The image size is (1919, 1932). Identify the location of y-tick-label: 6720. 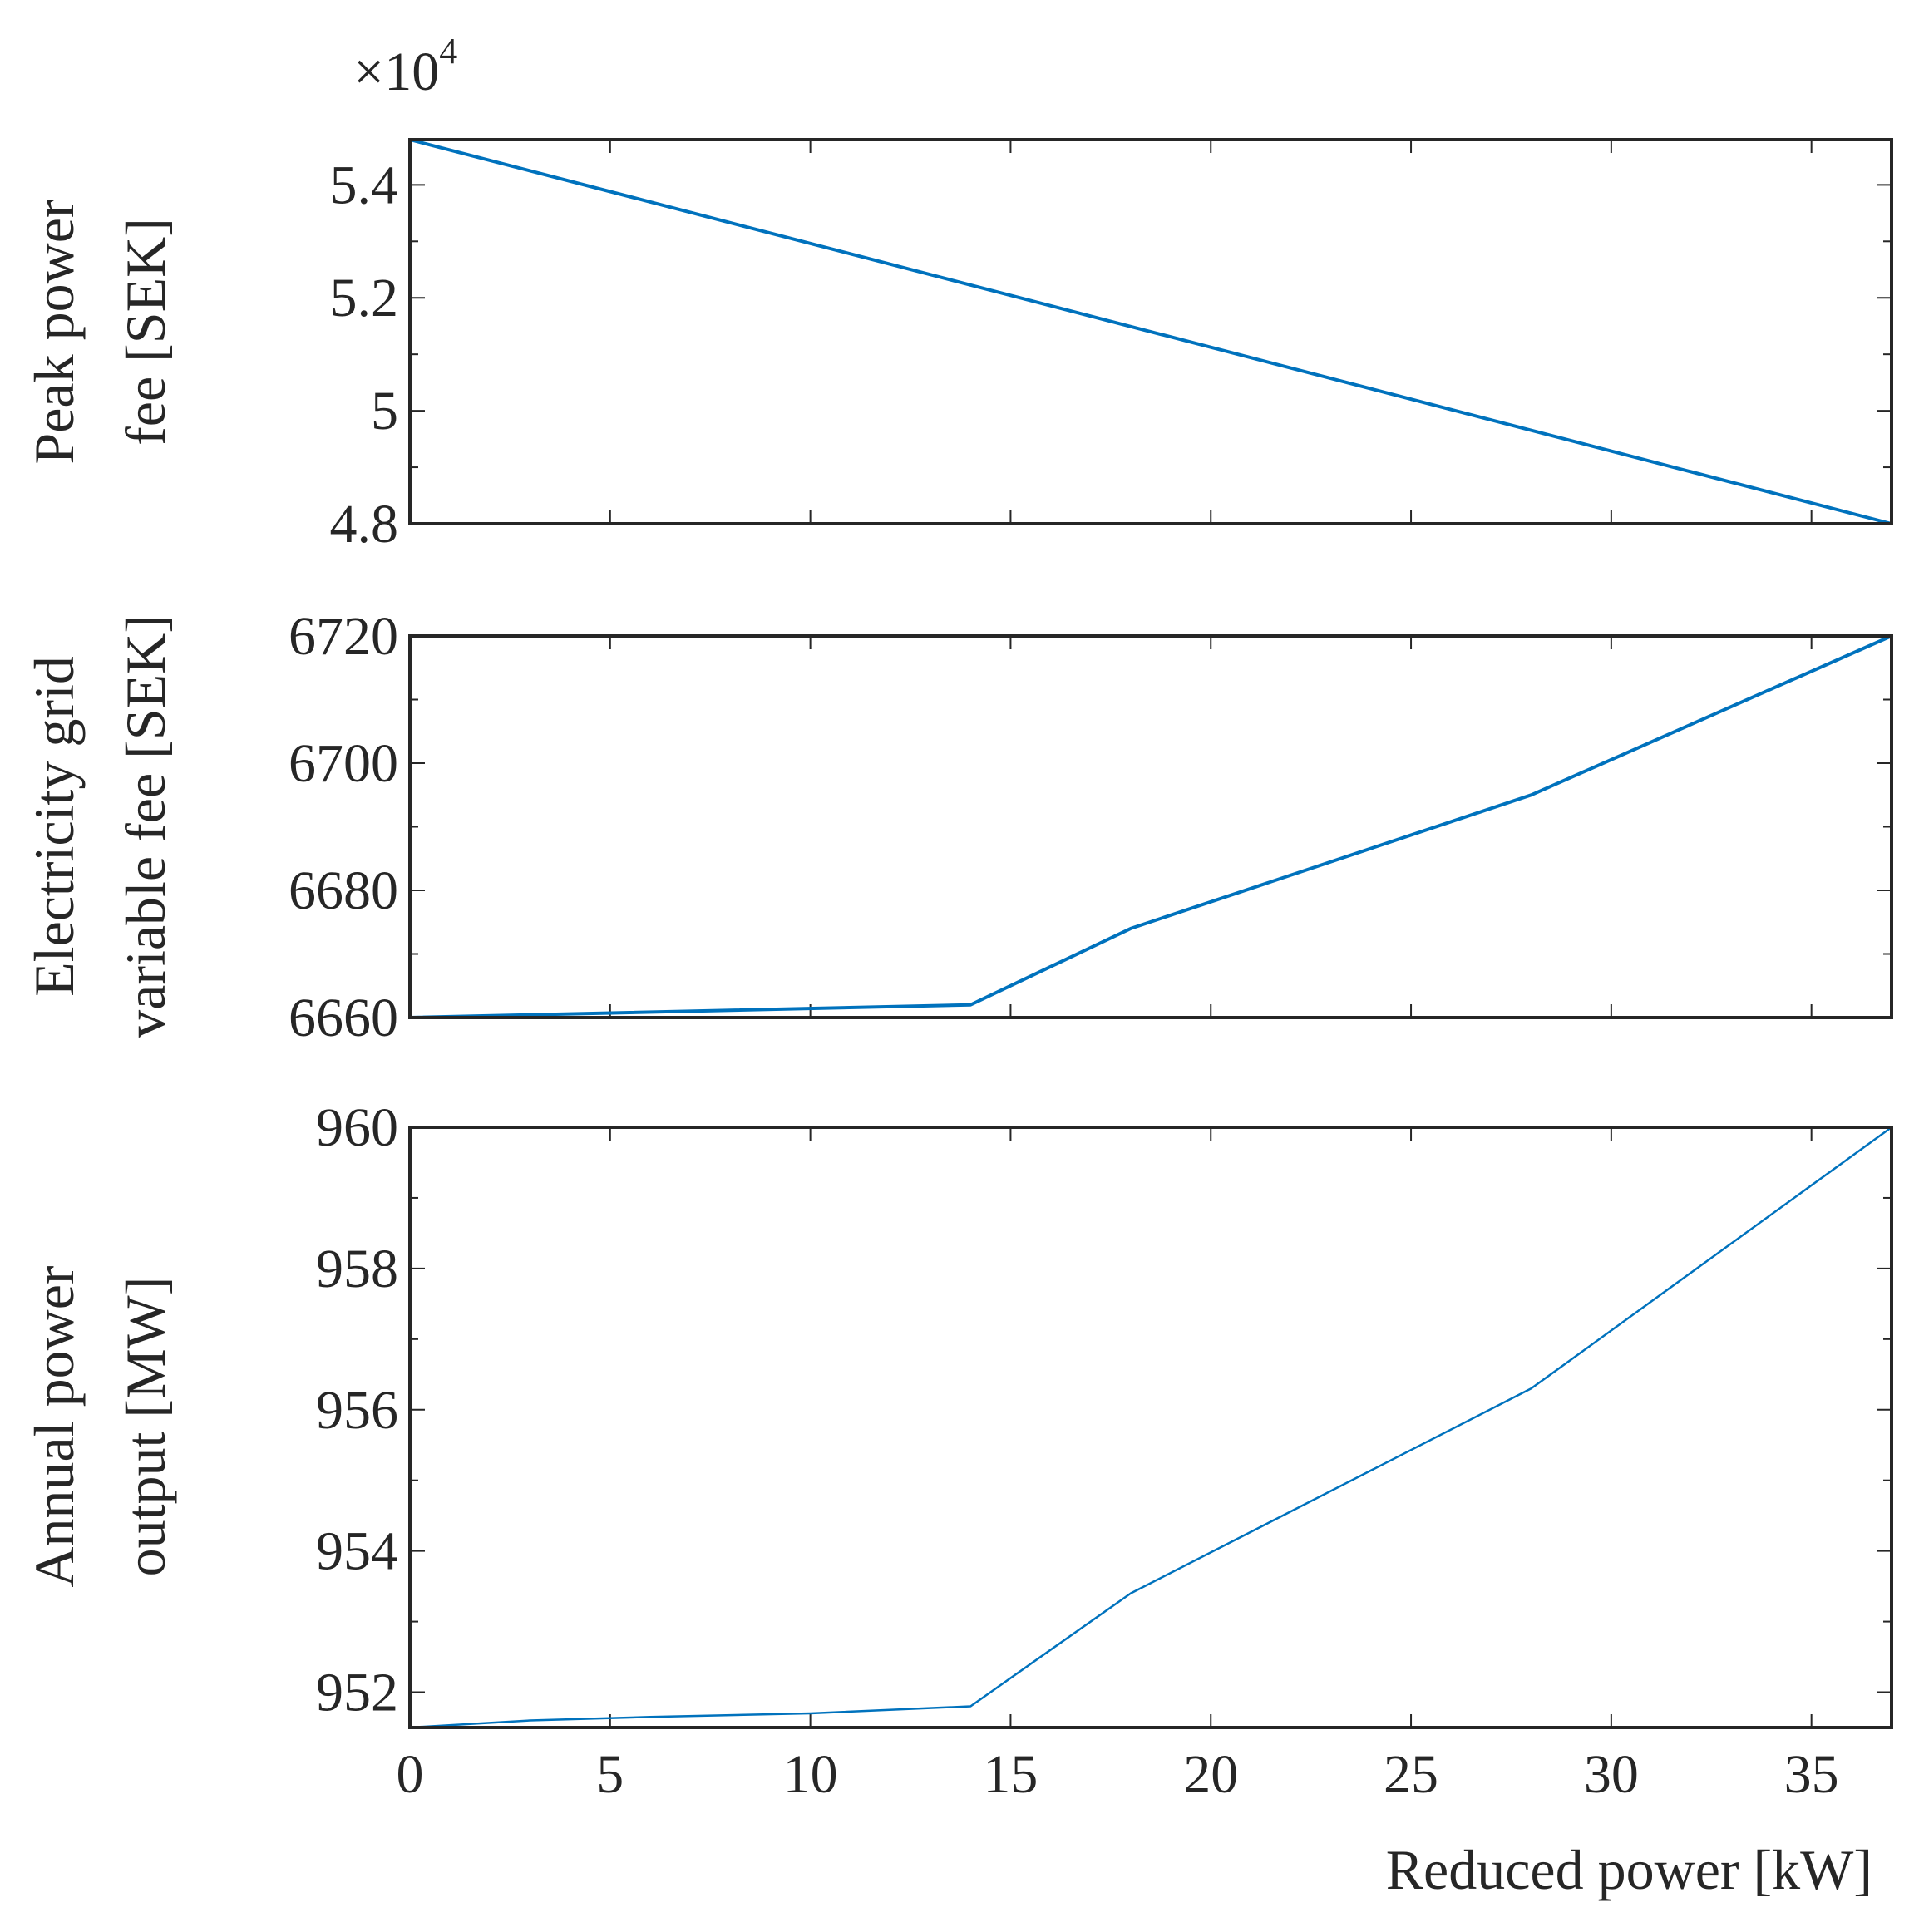
(343, 636).